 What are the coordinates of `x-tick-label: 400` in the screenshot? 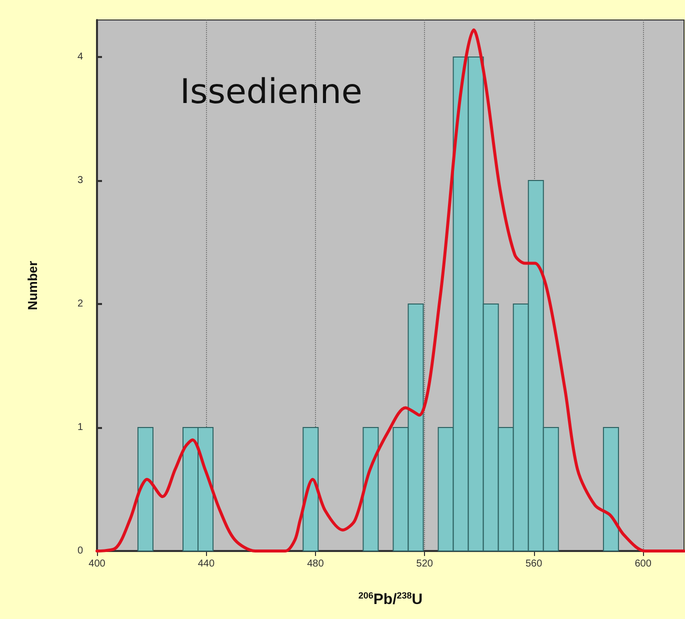 It's located at (97, 564).